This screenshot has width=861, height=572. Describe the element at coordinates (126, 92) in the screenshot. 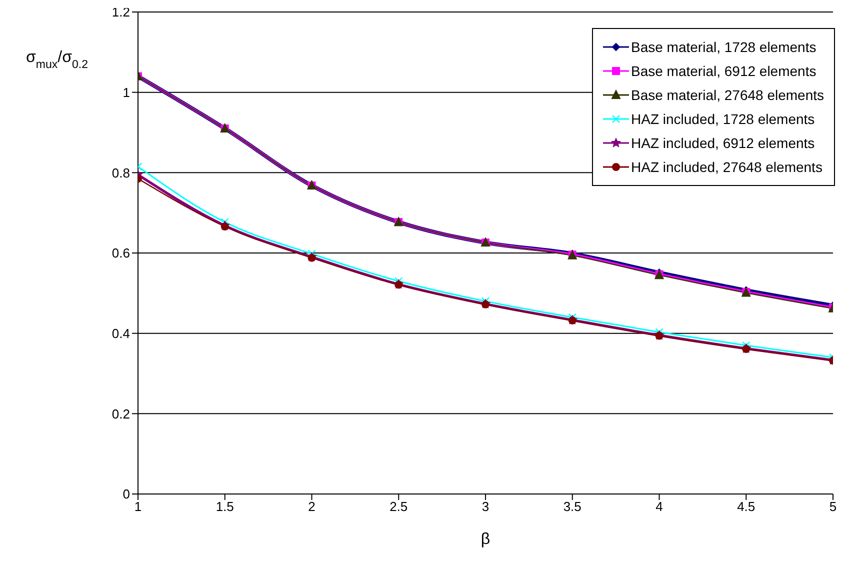

I see `y-tick-label: 1` at that location.